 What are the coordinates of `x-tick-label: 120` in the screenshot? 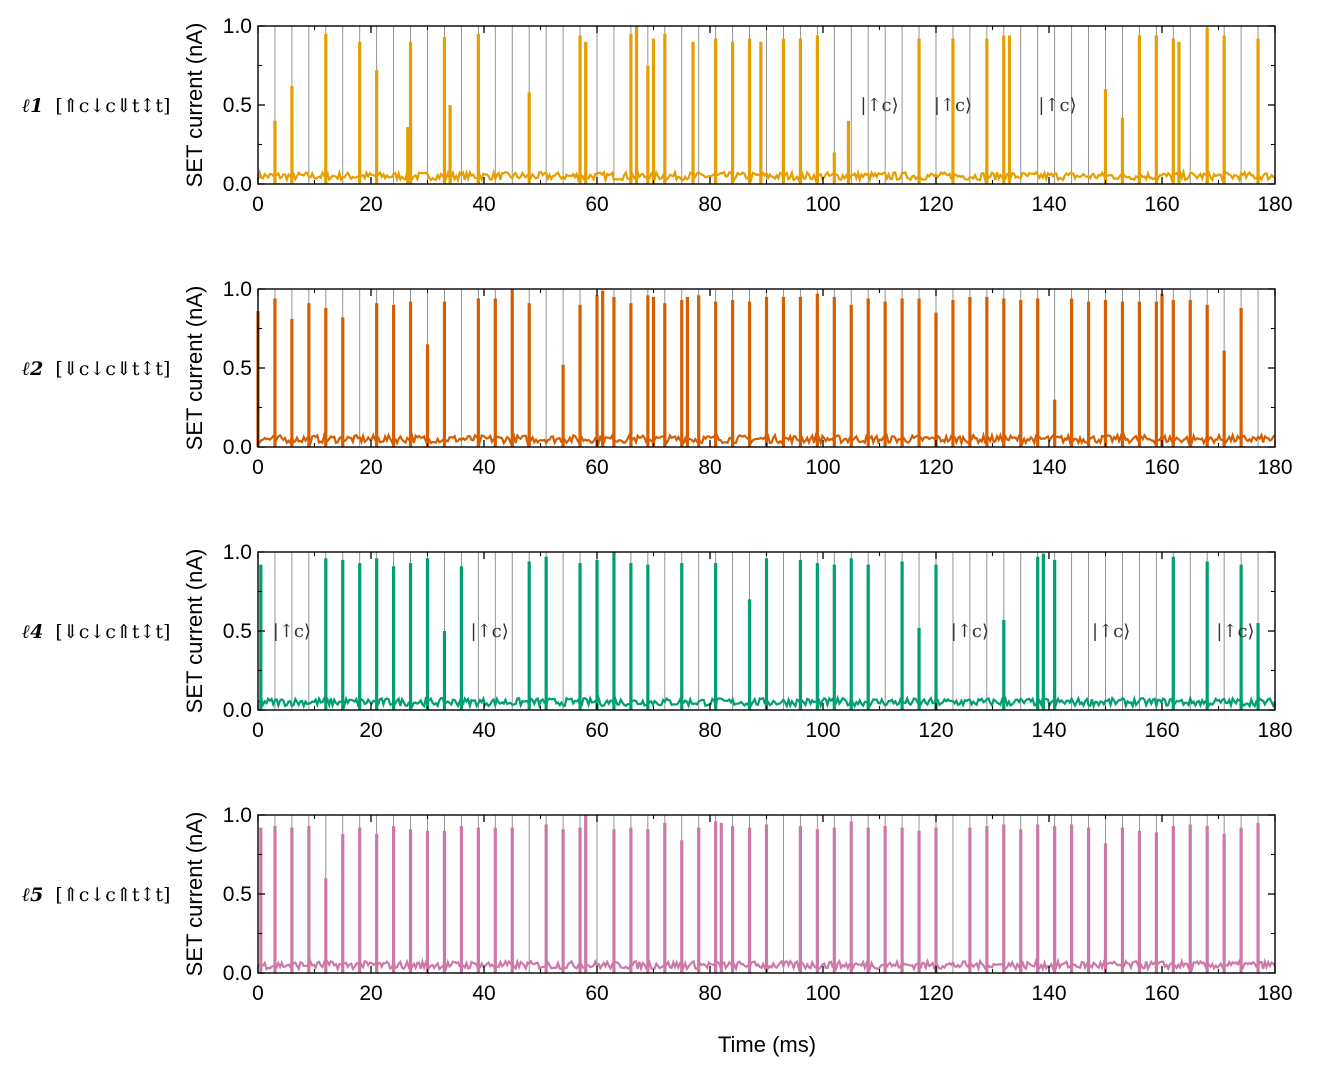 It's located at (935, 993).